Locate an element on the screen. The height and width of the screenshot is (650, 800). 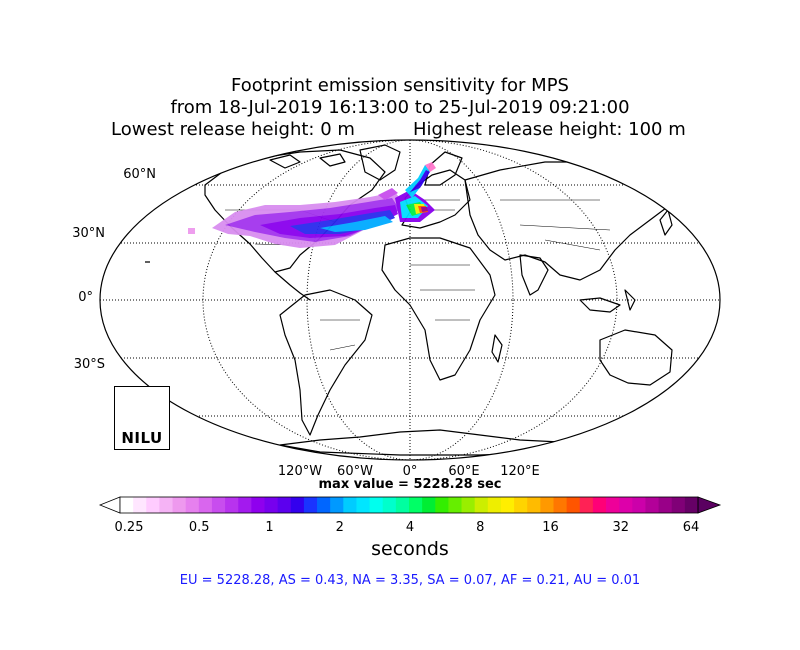
colorbar-tick-label: 8 is located at coordinates (480, 527).